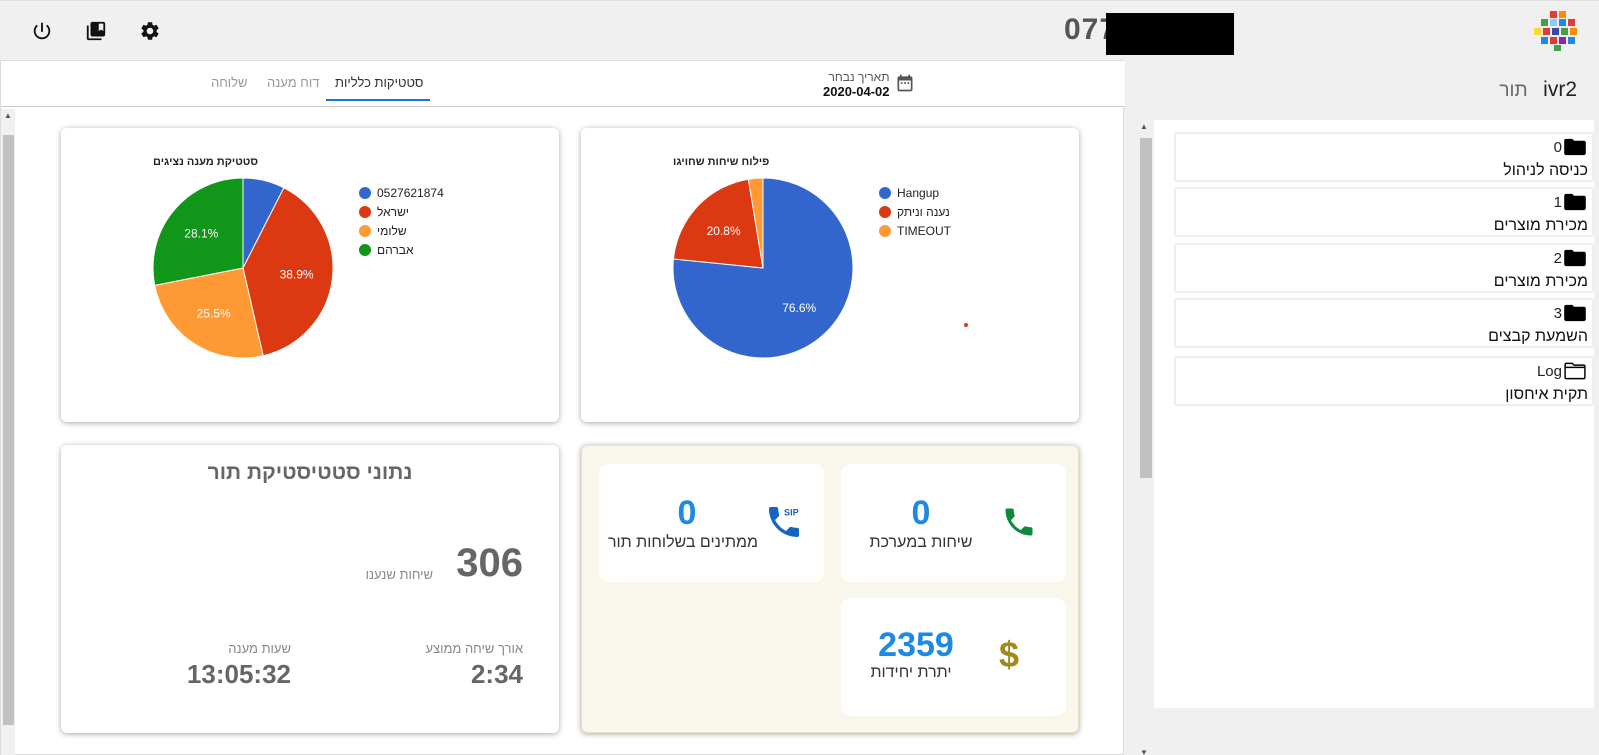 The width and height of the screenshot is (1599, 755). I want to click on folder-item: 1 מכירת מוצרים, so click(1384, 212).